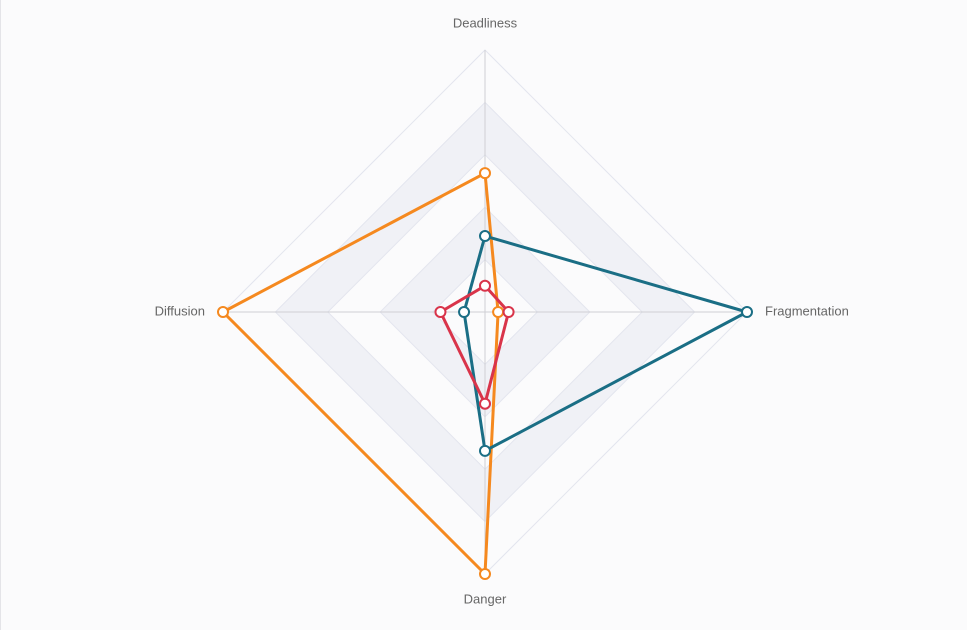  I want to click on indicator-label: Deadliness, so click(485, 22).